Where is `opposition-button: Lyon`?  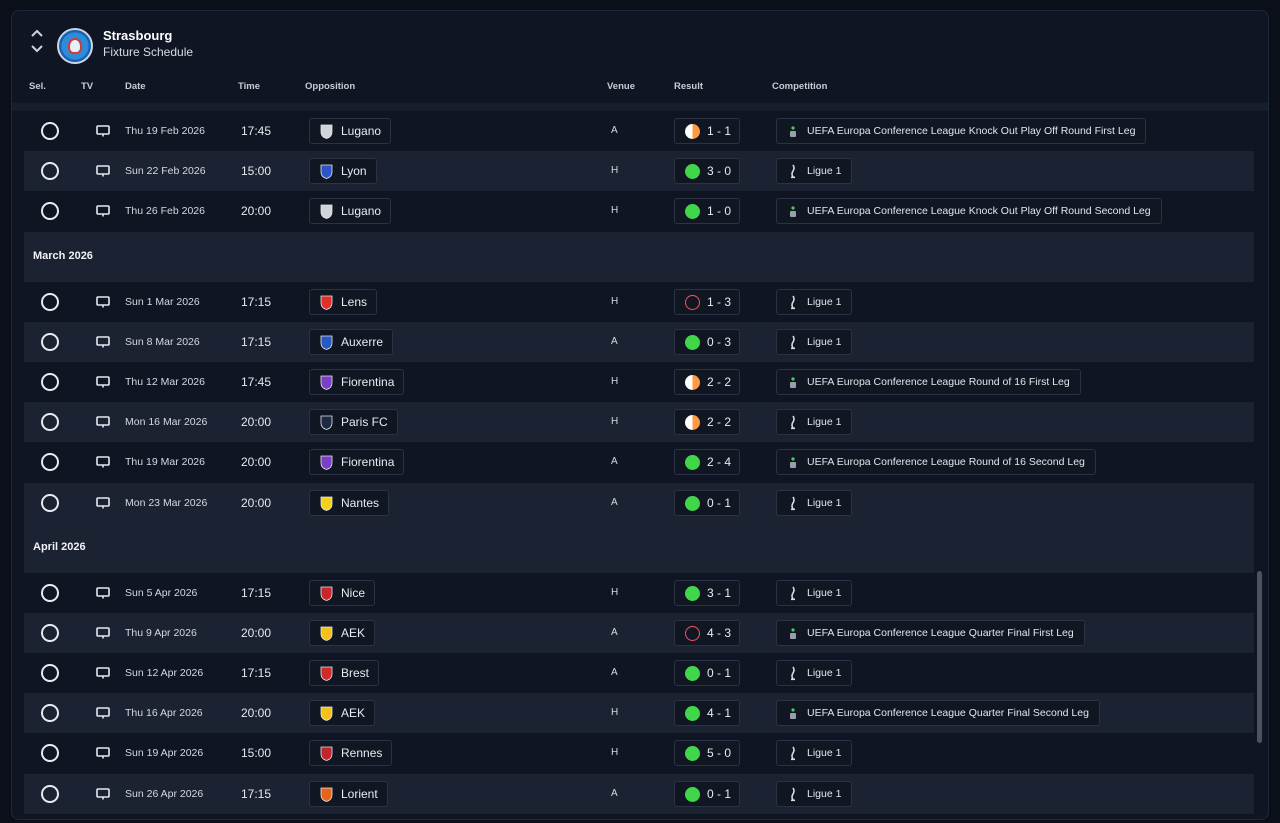
opposition-button: Lyon is located at coordinates (343, 171).